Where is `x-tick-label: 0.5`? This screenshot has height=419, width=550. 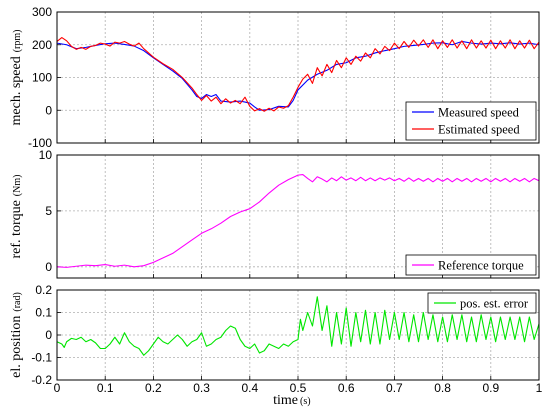 x-tick-label: 0.5 is located at coordinates (298, 388).